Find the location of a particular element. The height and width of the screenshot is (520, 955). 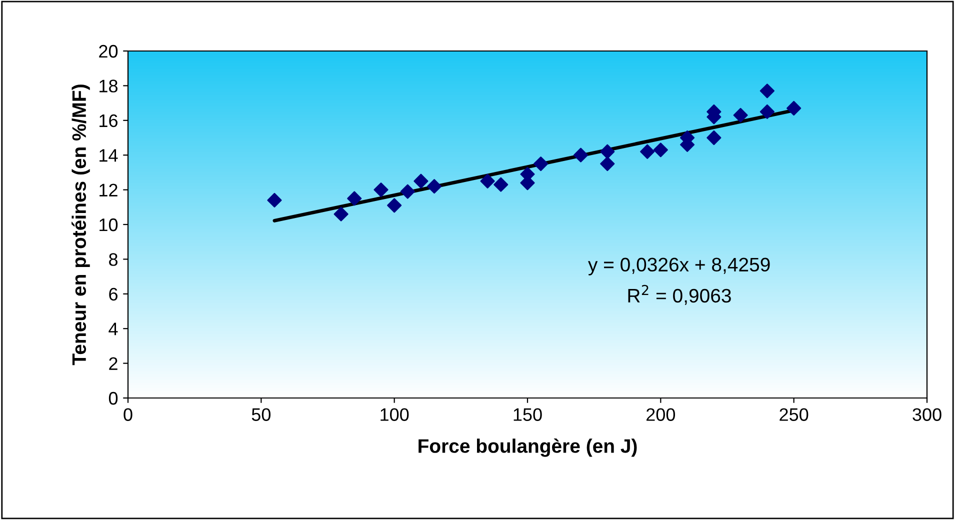

y-tick-label: 8 is located at coordinates (113, 259).